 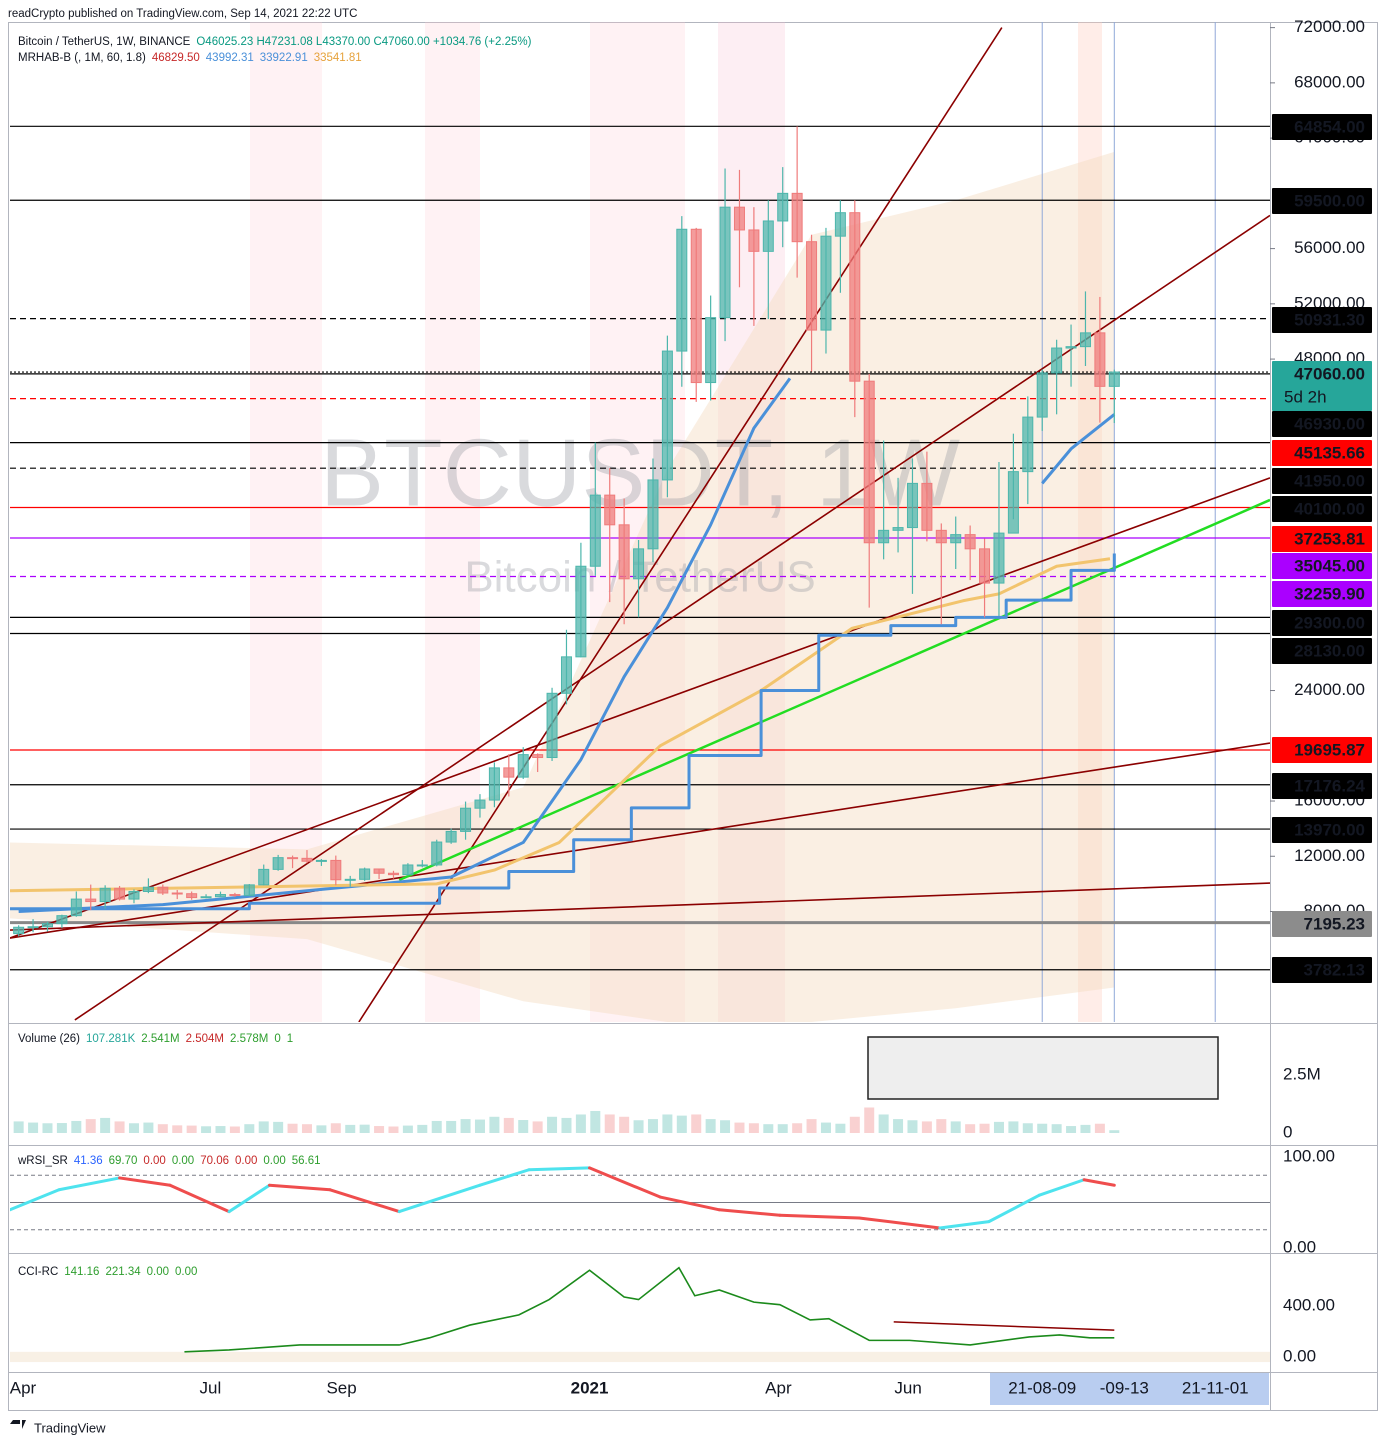 I want to click on price-label: 3782.13, so click(x=1334, y=969).